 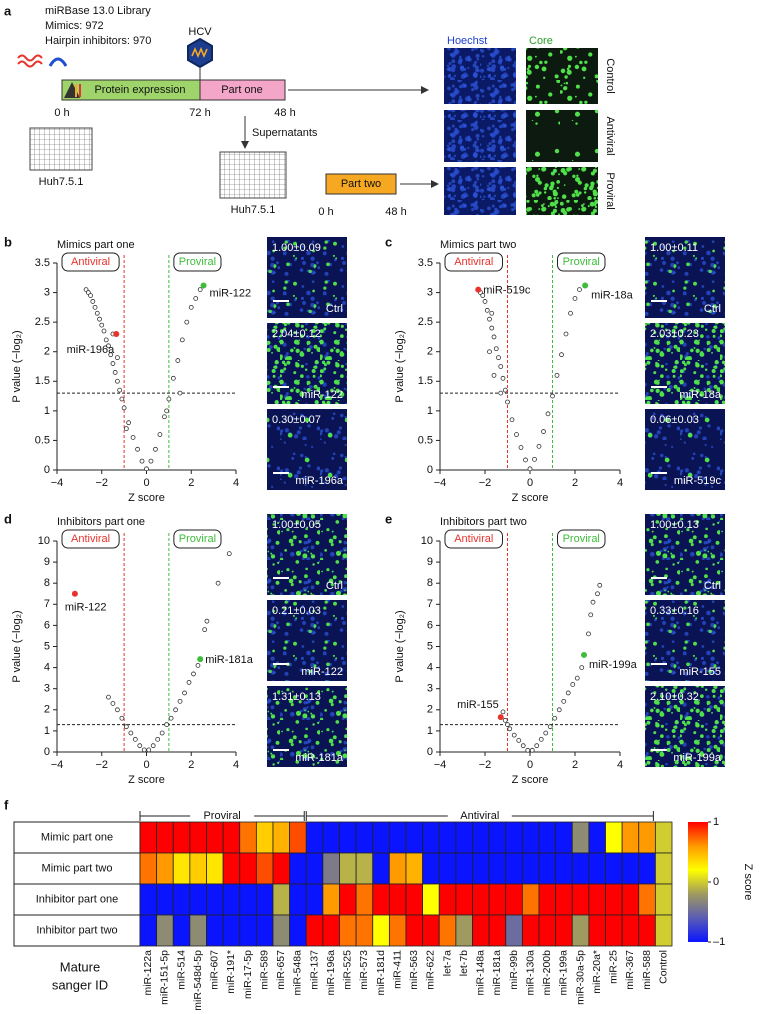 What do you see at coordinates (547, 973) in the screenshot?
I see `column-label: miR-200b` at bounding box center [547, 973].